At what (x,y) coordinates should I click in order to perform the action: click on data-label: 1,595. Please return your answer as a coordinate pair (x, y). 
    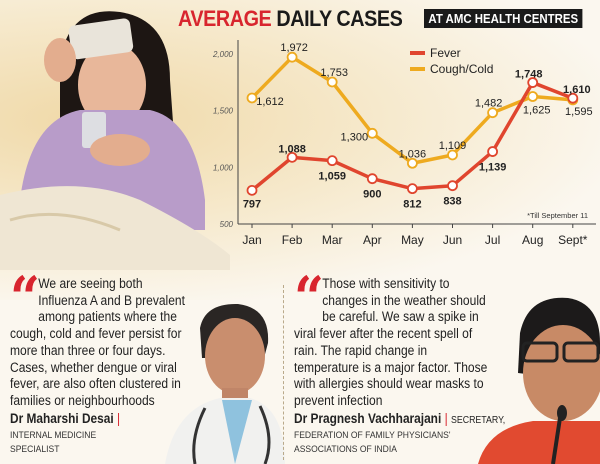
    Looking at the image, I should click on (579, 112).